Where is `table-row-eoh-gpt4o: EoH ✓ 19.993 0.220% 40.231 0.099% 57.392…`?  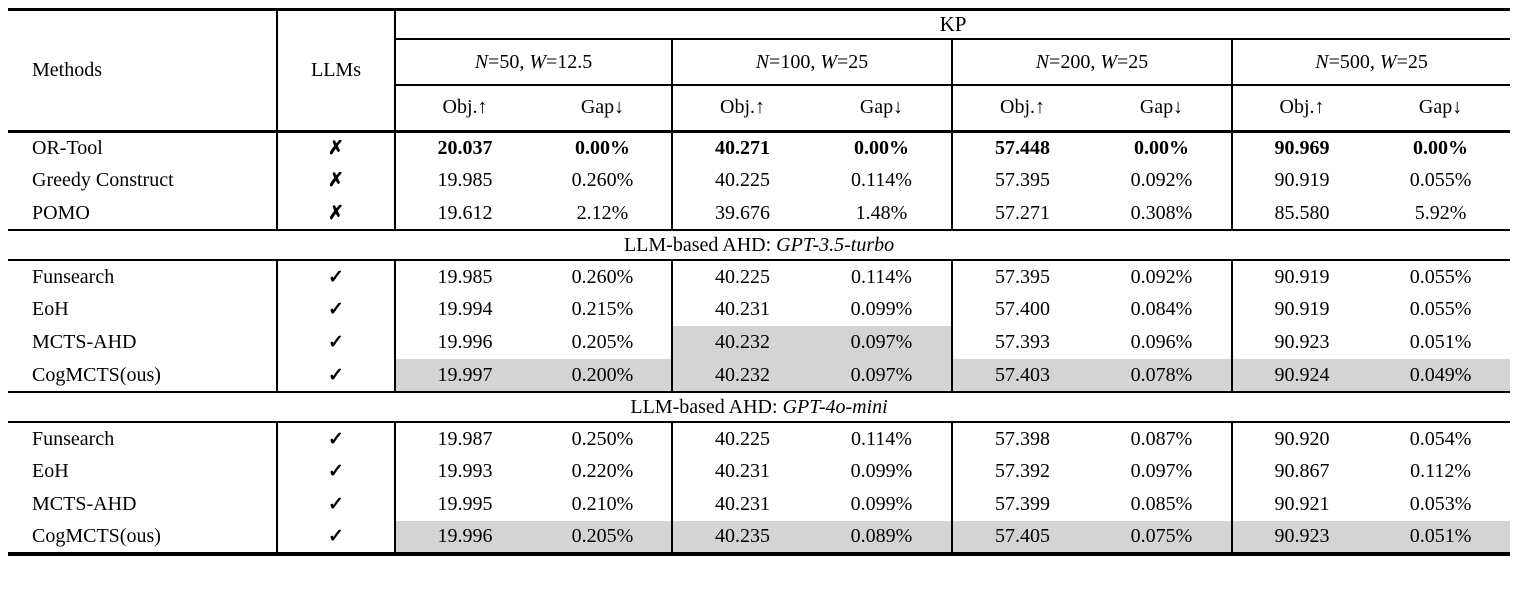 table-row-eoh-gpt4o: EoH ✓ 19.993 0.220% 40.231 0.099% 57.392… is located at coordinates (759, 471).